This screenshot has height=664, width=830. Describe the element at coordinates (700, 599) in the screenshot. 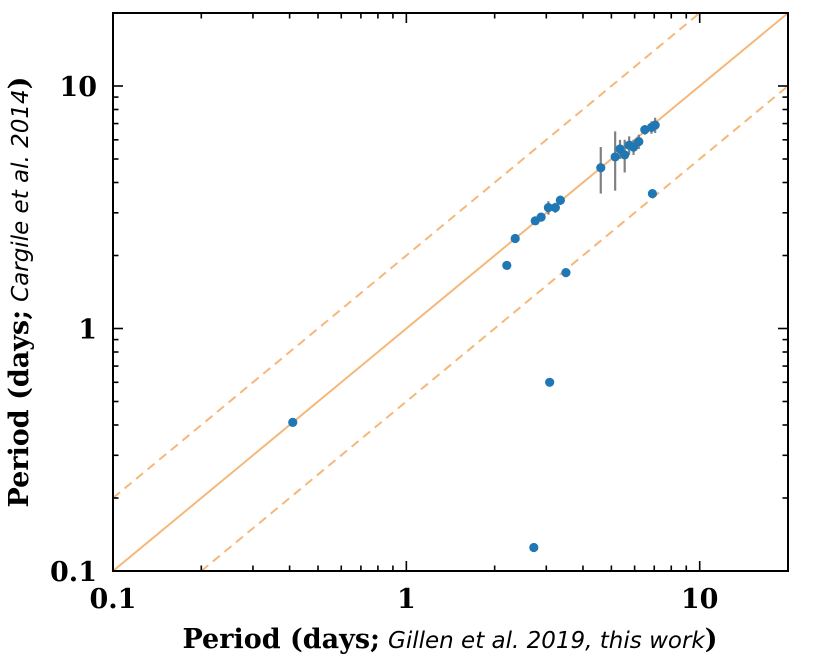

I see `x-tick-label-2: 10` at that location.